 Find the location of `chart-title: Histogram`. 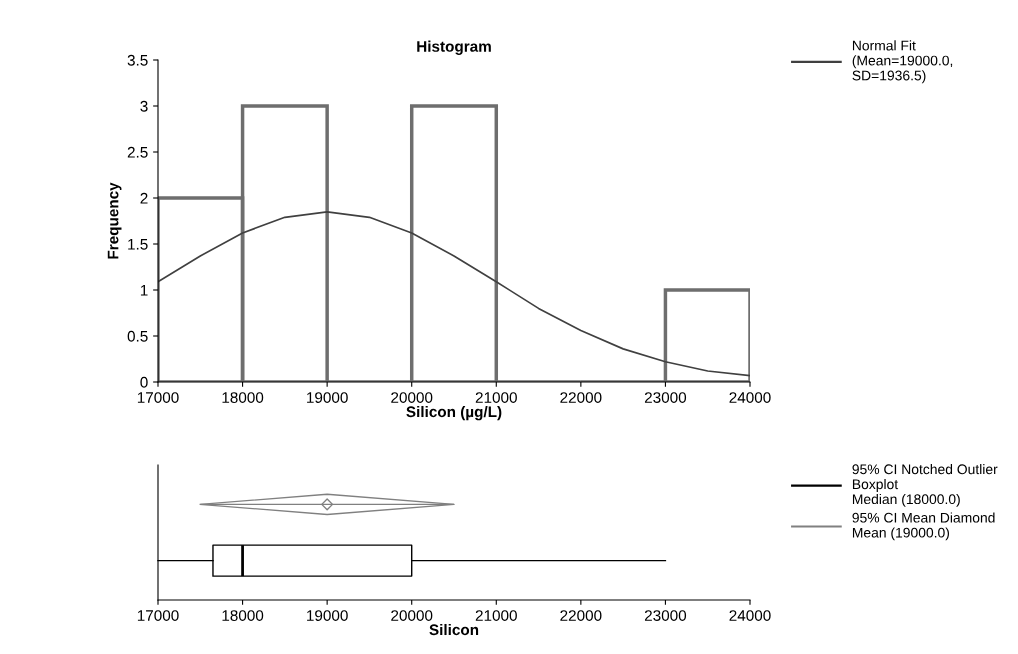

chart-title: Histogram is located at coordinates (454, 47).